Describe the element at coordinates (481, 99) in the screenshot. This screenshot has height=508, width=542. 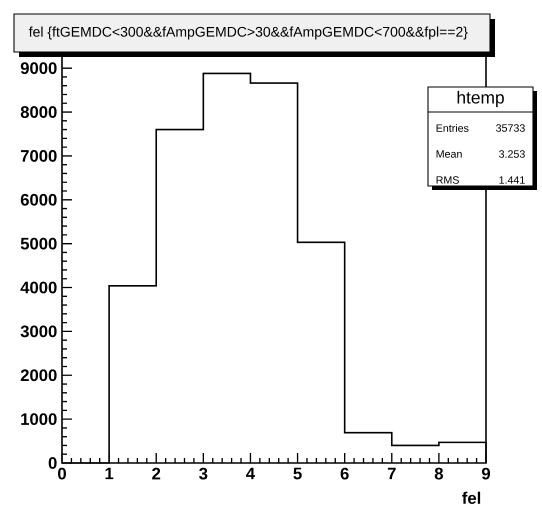
I see `annotation: htemp` at that location.